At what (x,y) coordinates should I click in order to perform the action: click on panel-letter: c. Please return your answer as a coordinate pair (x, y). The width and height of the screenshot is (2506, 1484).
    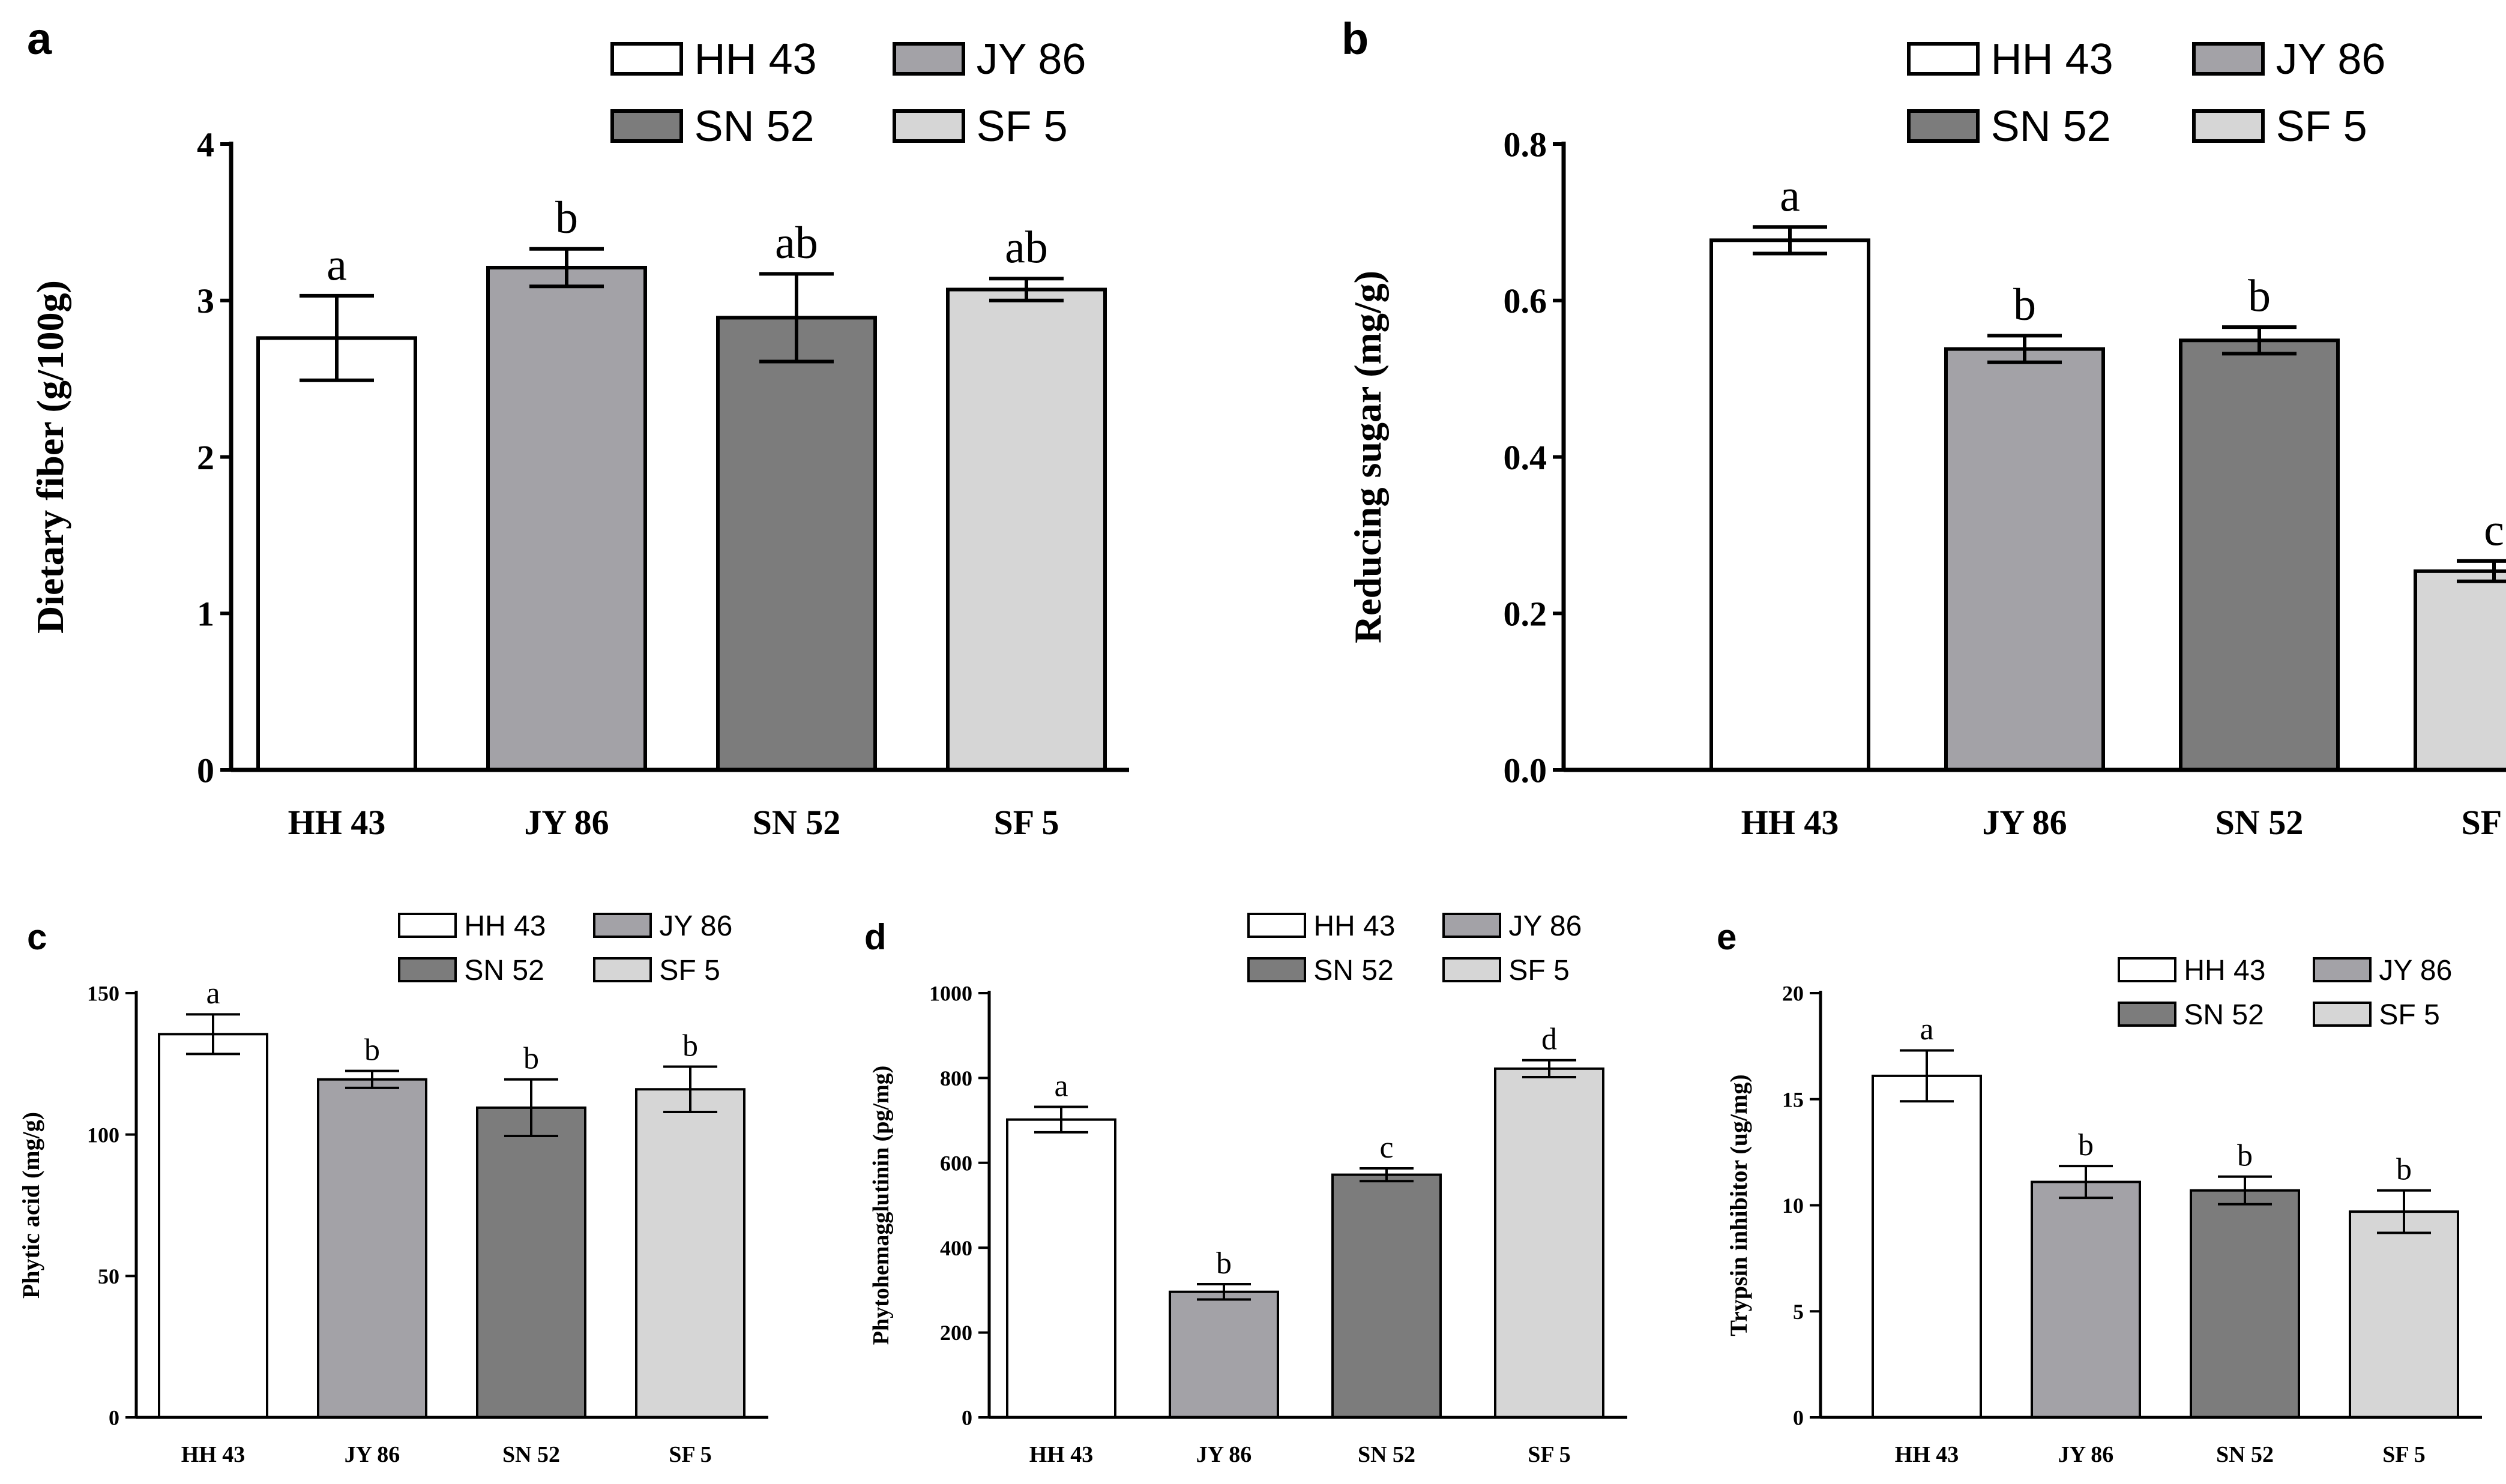
    Looking at the image, I should click on (37, 937).